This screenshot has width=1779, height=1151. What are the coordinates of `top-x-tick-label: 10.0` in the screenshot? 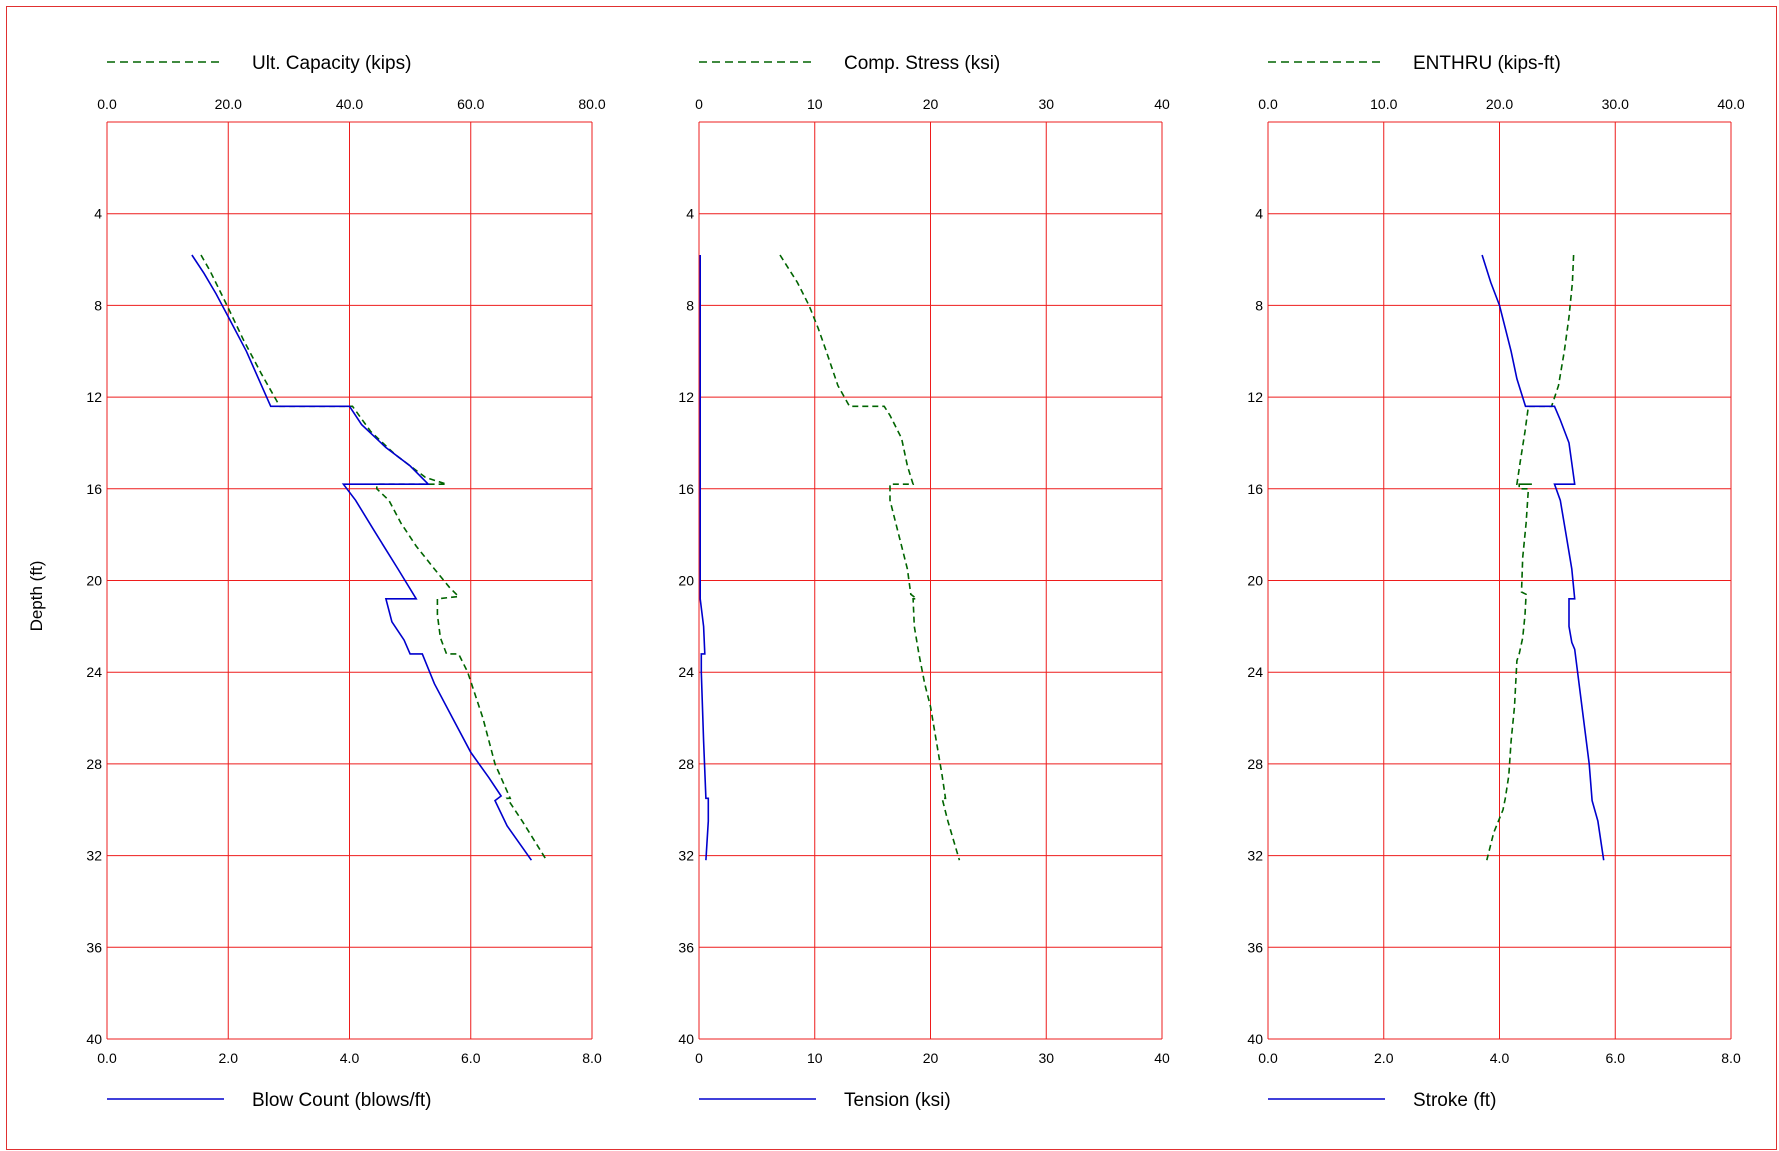 It's located at (1383, 104).